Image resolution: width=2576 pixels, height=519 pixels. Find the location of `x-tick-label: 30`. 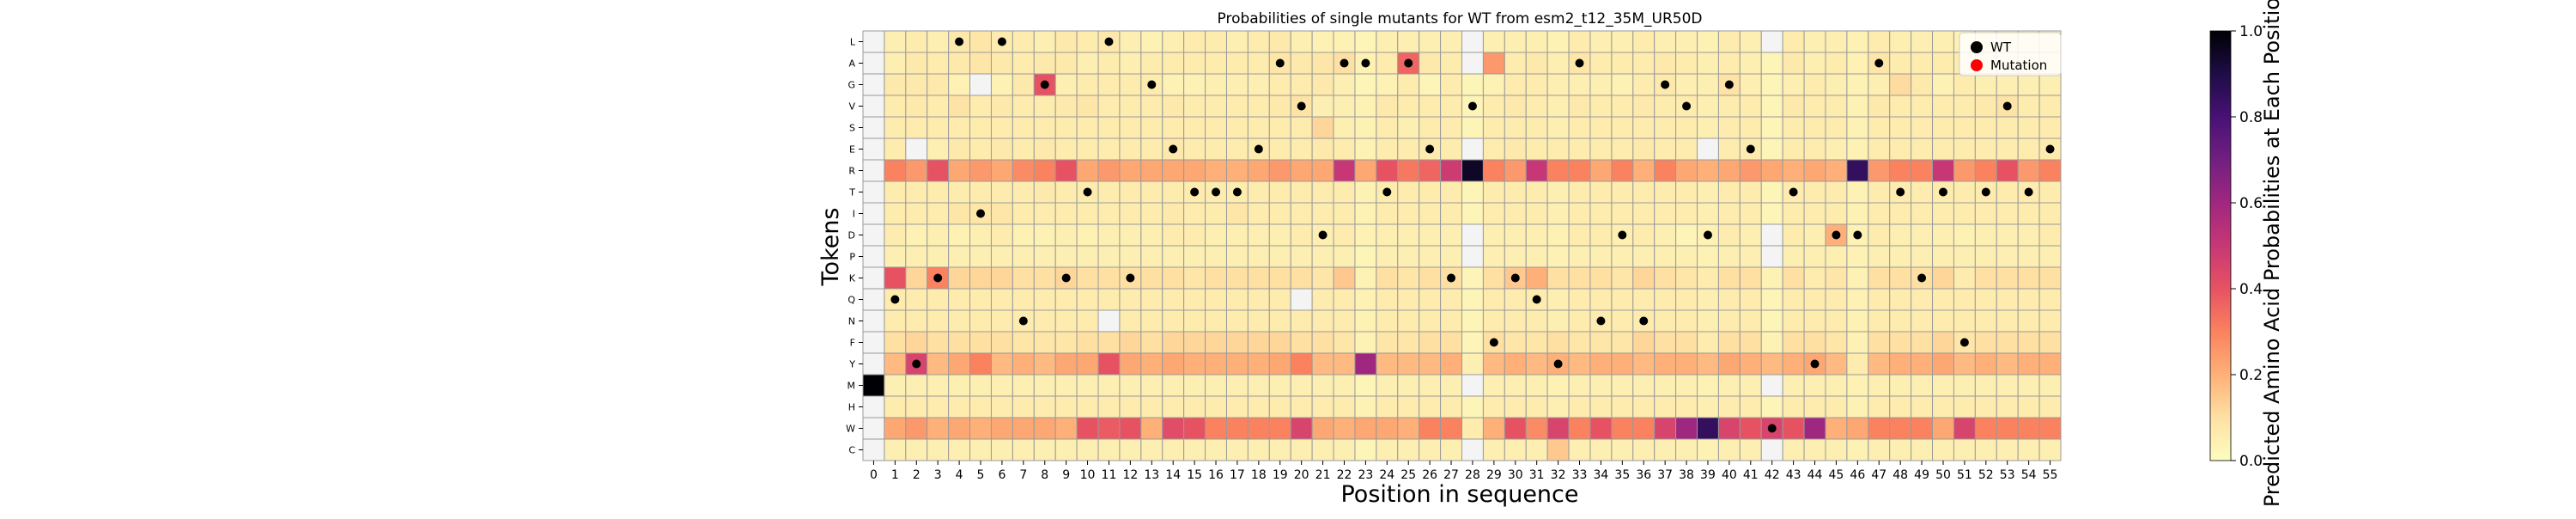

x-tick-label: 30 is located at coordinates (1515, 475).